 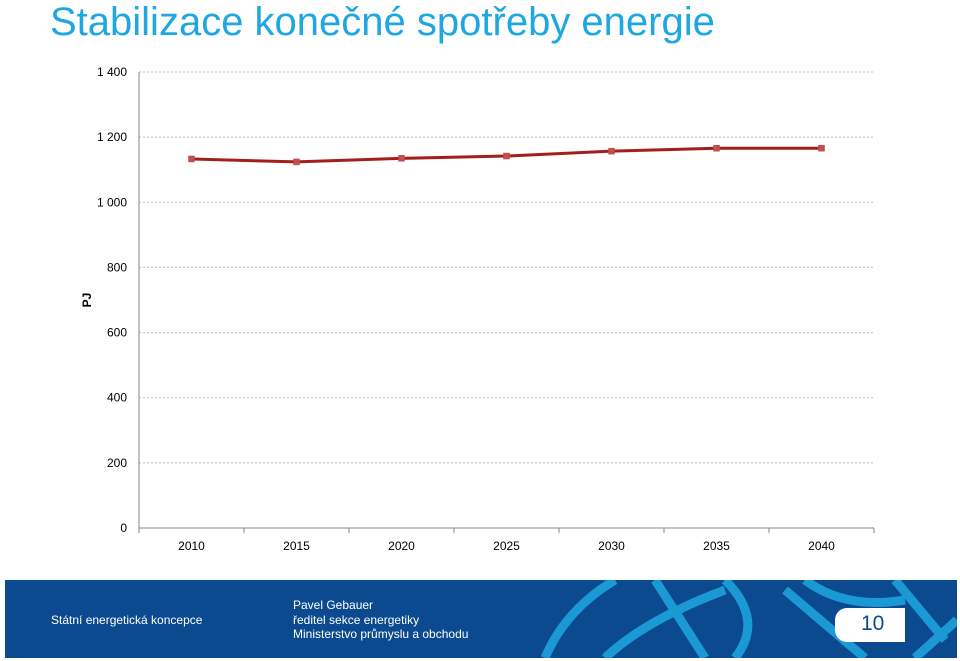 I want to click on page-number-box, so click(x=870, y=625).